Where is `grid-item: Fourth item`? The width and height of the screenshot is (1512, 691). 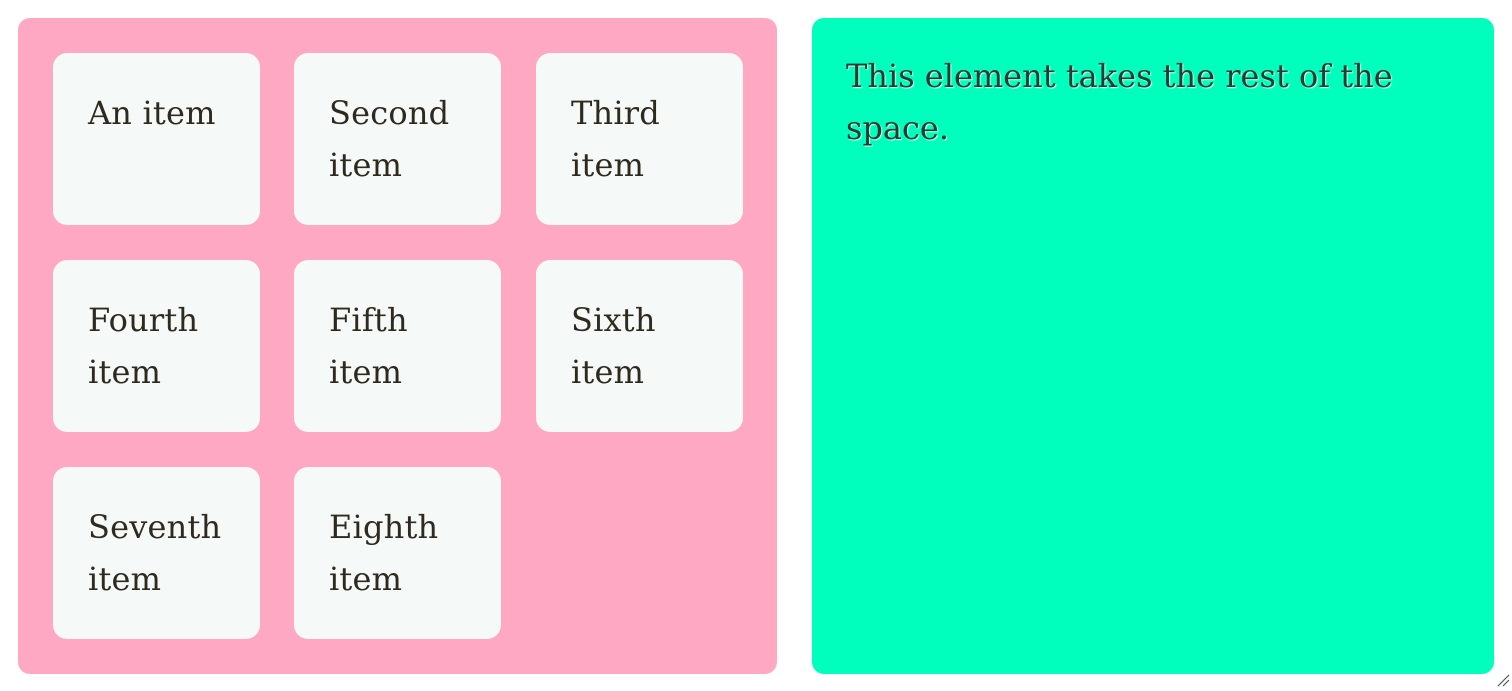 grid-item: Fourth item is located at coordinates (156, 346).